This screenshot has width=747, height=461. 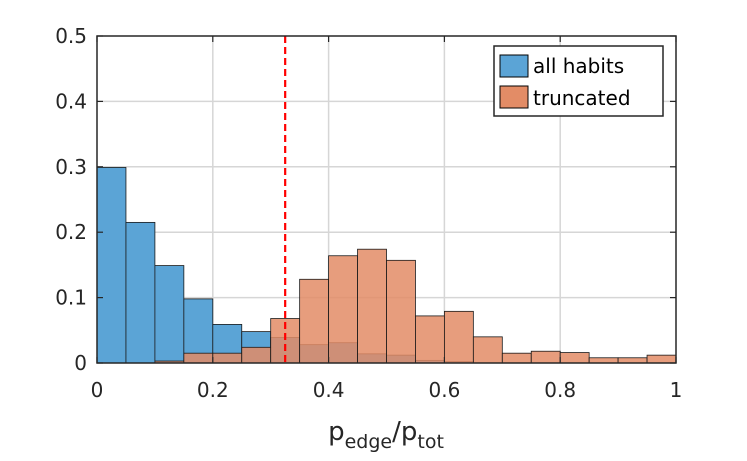 I want to click on x-tick-label-1: 0.2, so click(x=213, y=390).